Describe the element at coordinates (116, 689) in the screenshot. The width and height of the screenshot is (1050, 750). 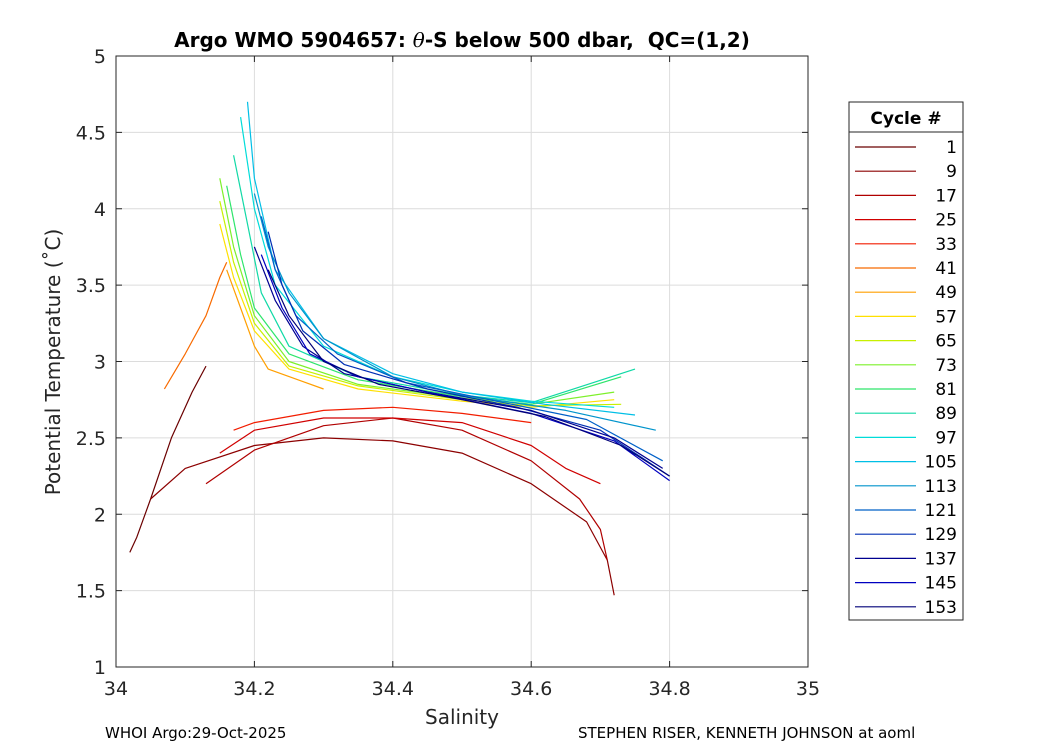
I see `x-tick-label: 34` at that location.